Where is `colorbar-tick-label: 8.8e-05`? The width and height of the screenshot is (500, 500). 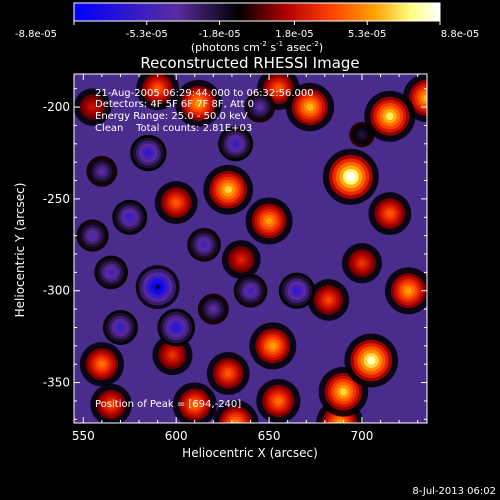
colorbar-tick-label: 8.8e-05 is located at coordinates (460, 34).